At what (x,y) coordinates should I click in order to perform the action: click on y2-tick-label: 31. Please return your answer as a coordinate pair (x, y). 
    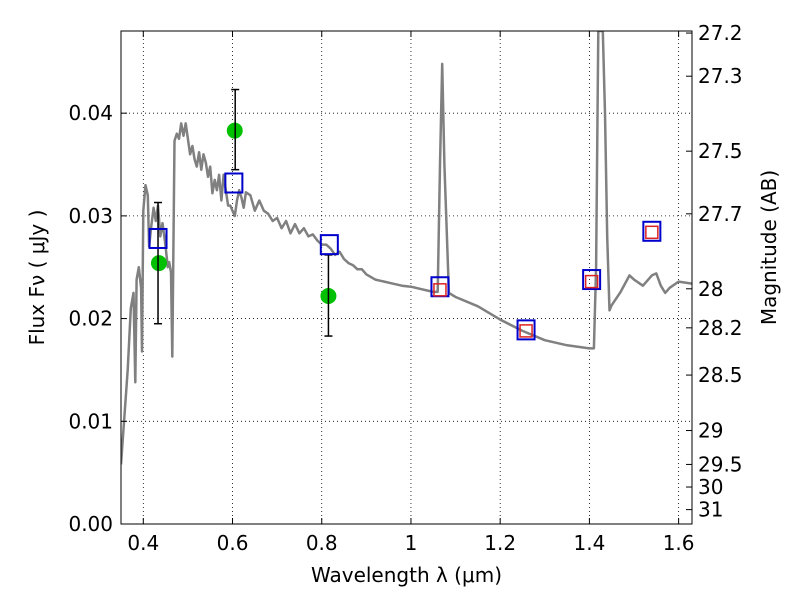
    Looking at the image, I should click on (710, 510).